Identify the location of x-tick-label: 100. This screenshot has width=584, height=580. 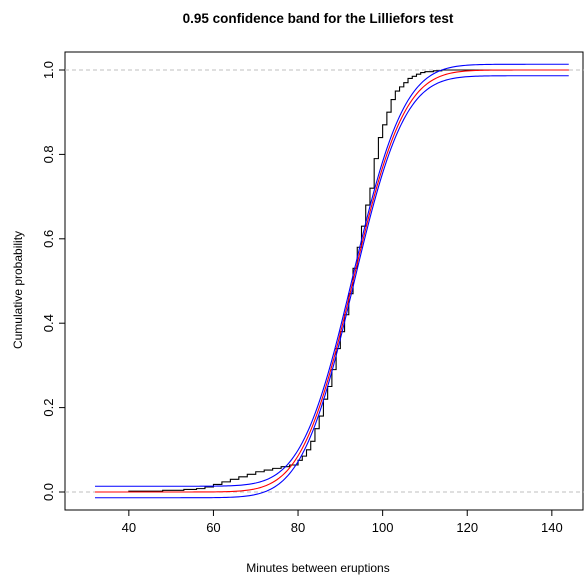
(383, 527).